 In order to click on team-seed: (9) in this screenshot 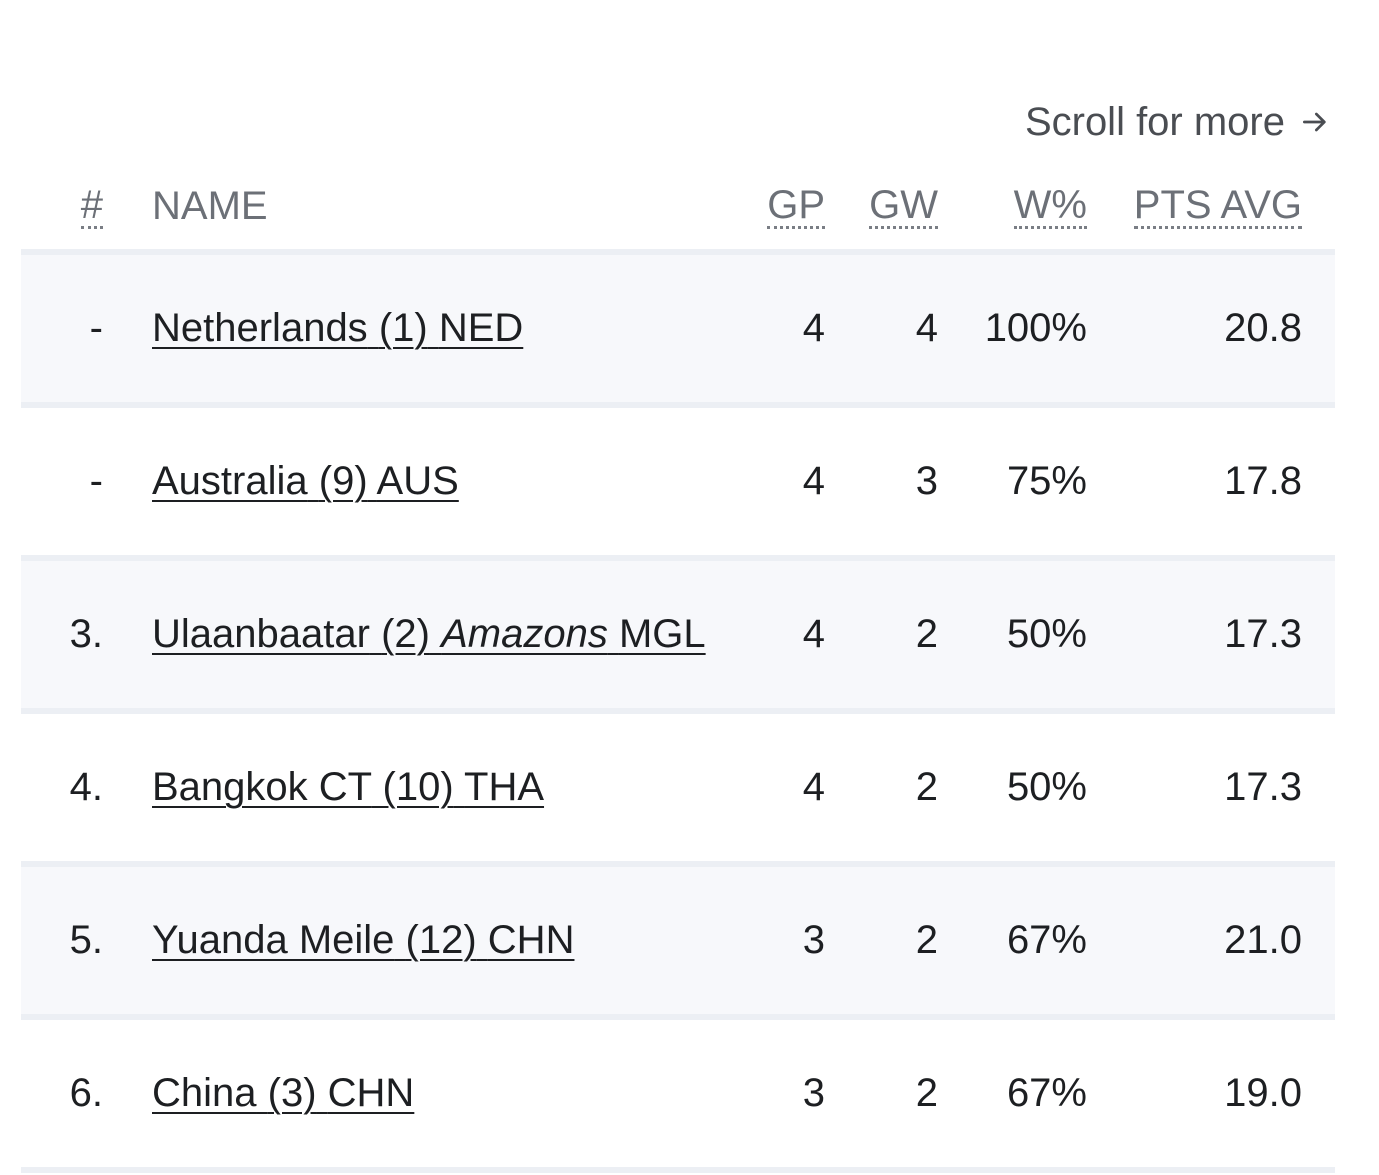, I will do `click(343, 481)`.